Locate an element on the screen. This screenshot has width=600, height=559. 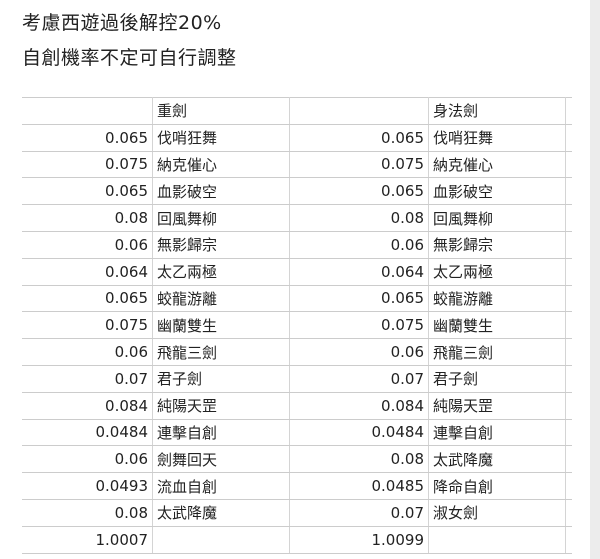
agile-prob-cell: 1.0099 is located at coordinates (359, 539).